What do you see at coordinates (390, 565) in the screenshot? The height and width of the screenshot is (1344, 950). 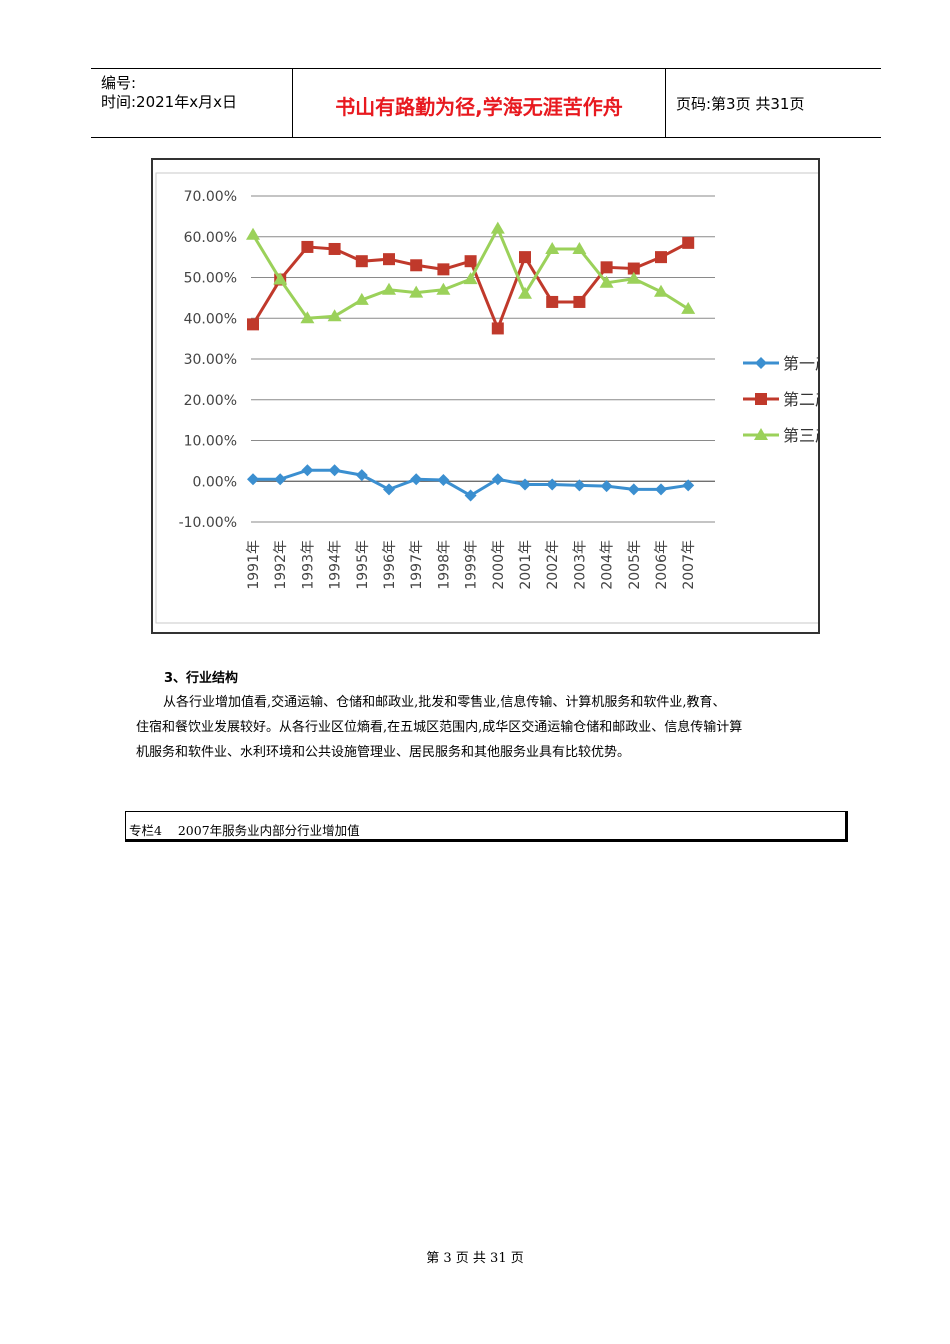 I see `x-tick-label: 1996年` at bounding box center [390, 565].